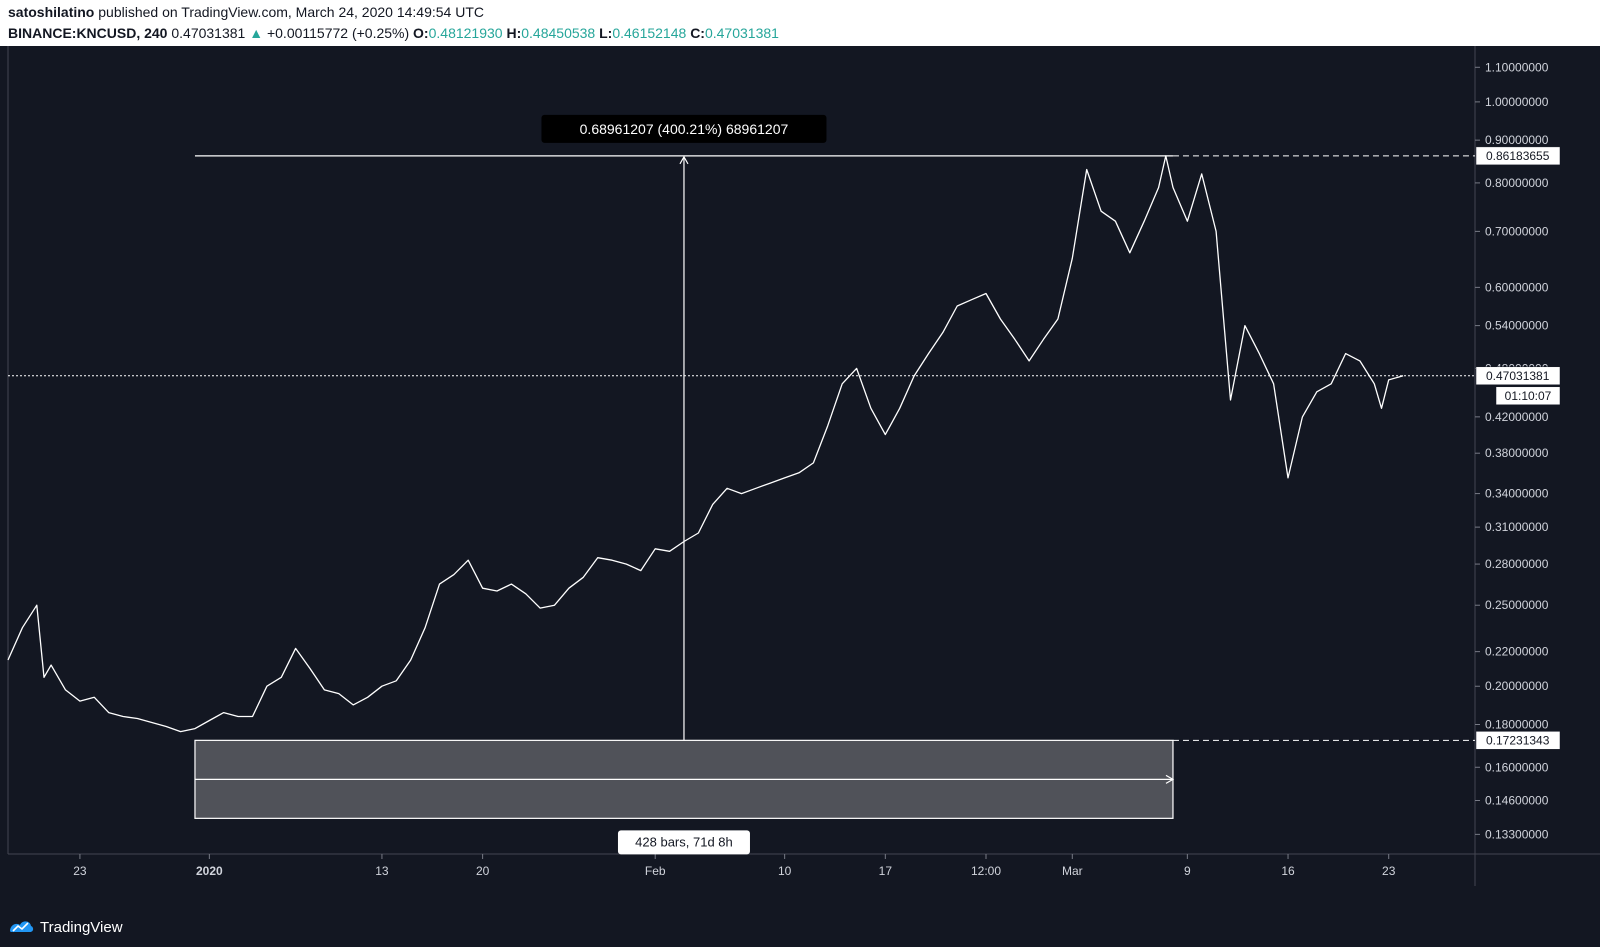 This screenshot has width=1600, height=947. I want to click on tradingview-logo-icon, so click(22, 926).